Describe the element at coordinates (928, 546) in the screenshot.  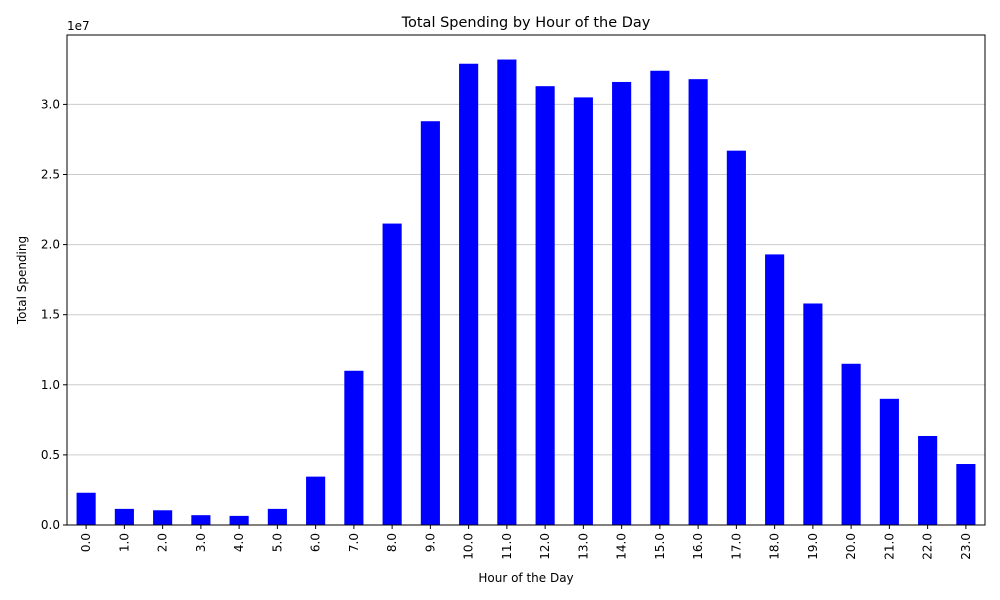
I see `x-tick-label: 22.0` at that location.